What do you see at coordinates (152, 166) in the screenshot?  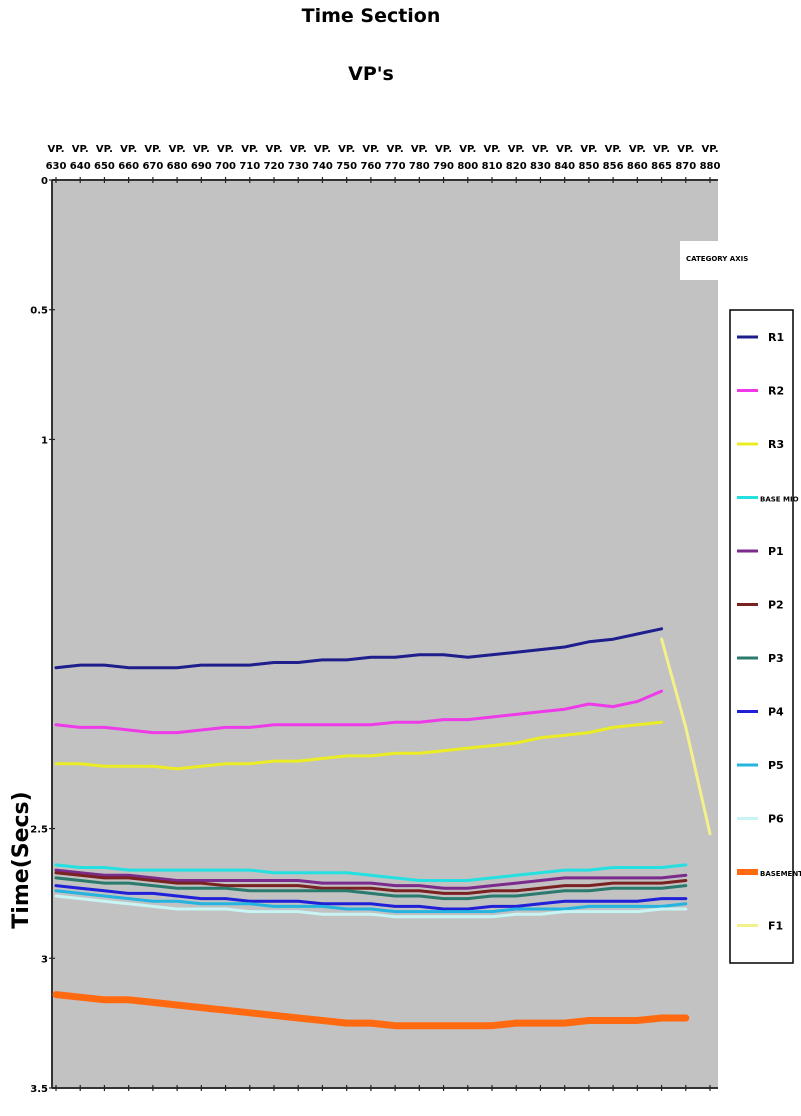 I see `x-tick-label: 670` at bounding box center [152, 166].